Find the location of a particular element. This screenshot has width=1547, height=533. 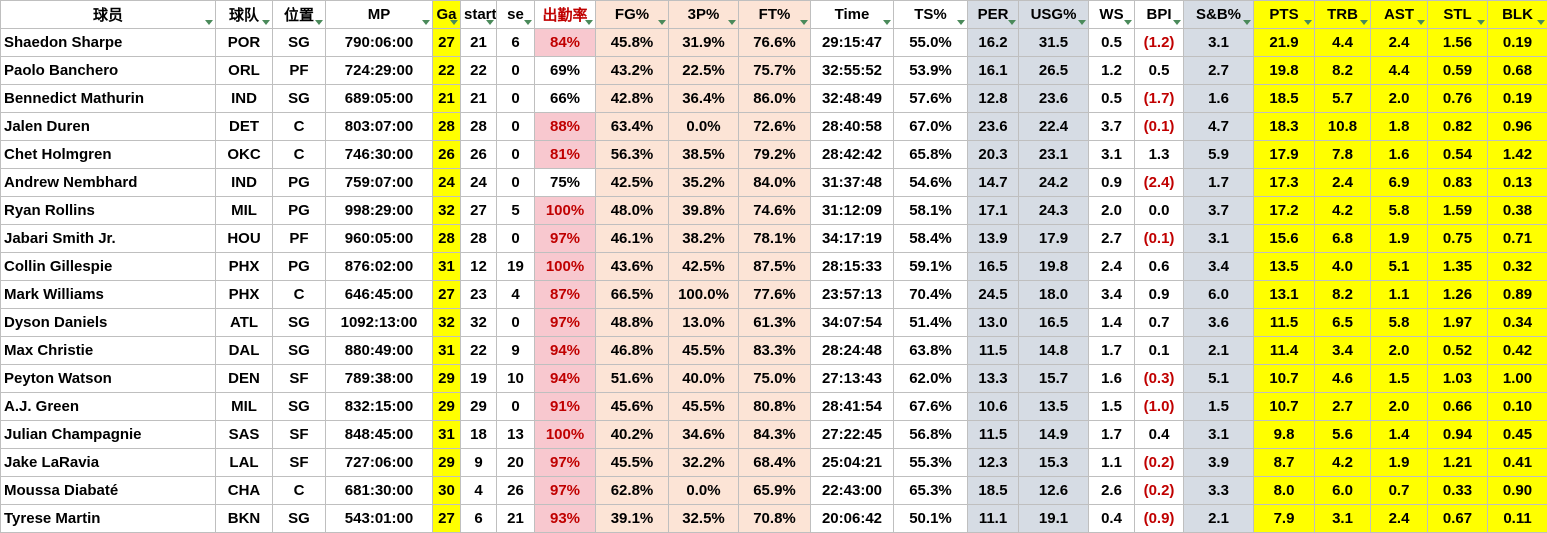

cell: POR is located at coordinates (244, 42).